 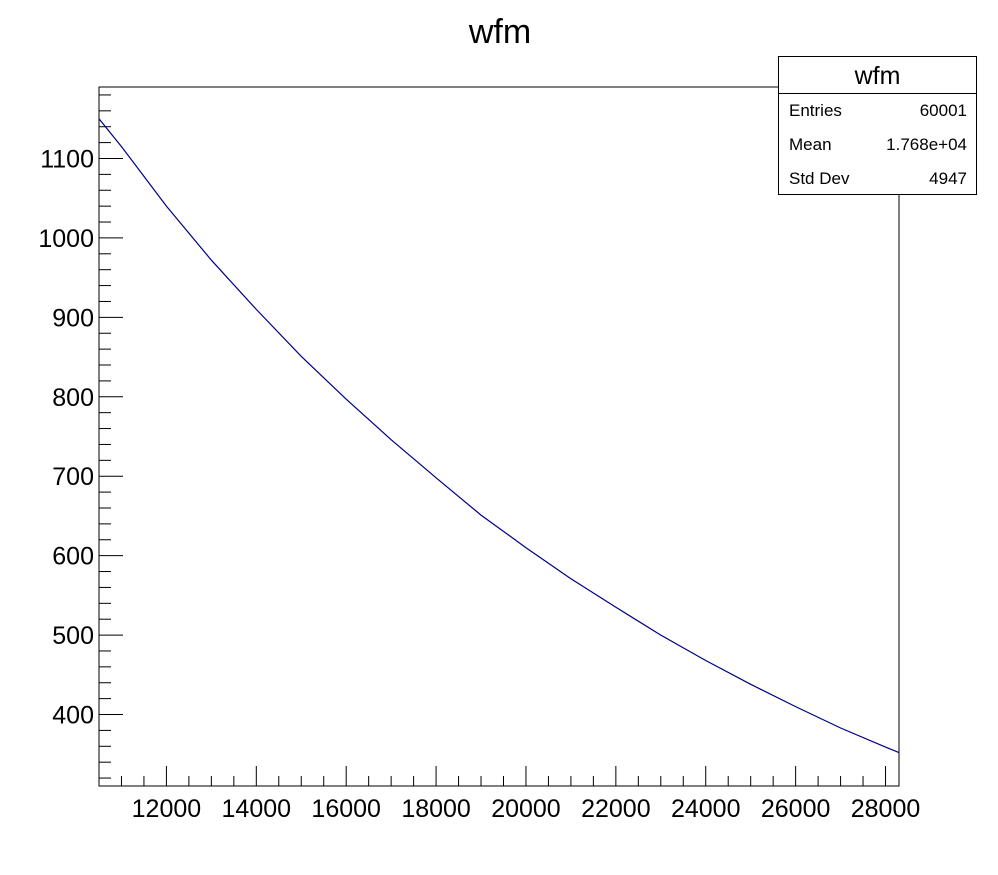 I want to click on stats-stddev-value: 4947, so click(x=948, y=178).